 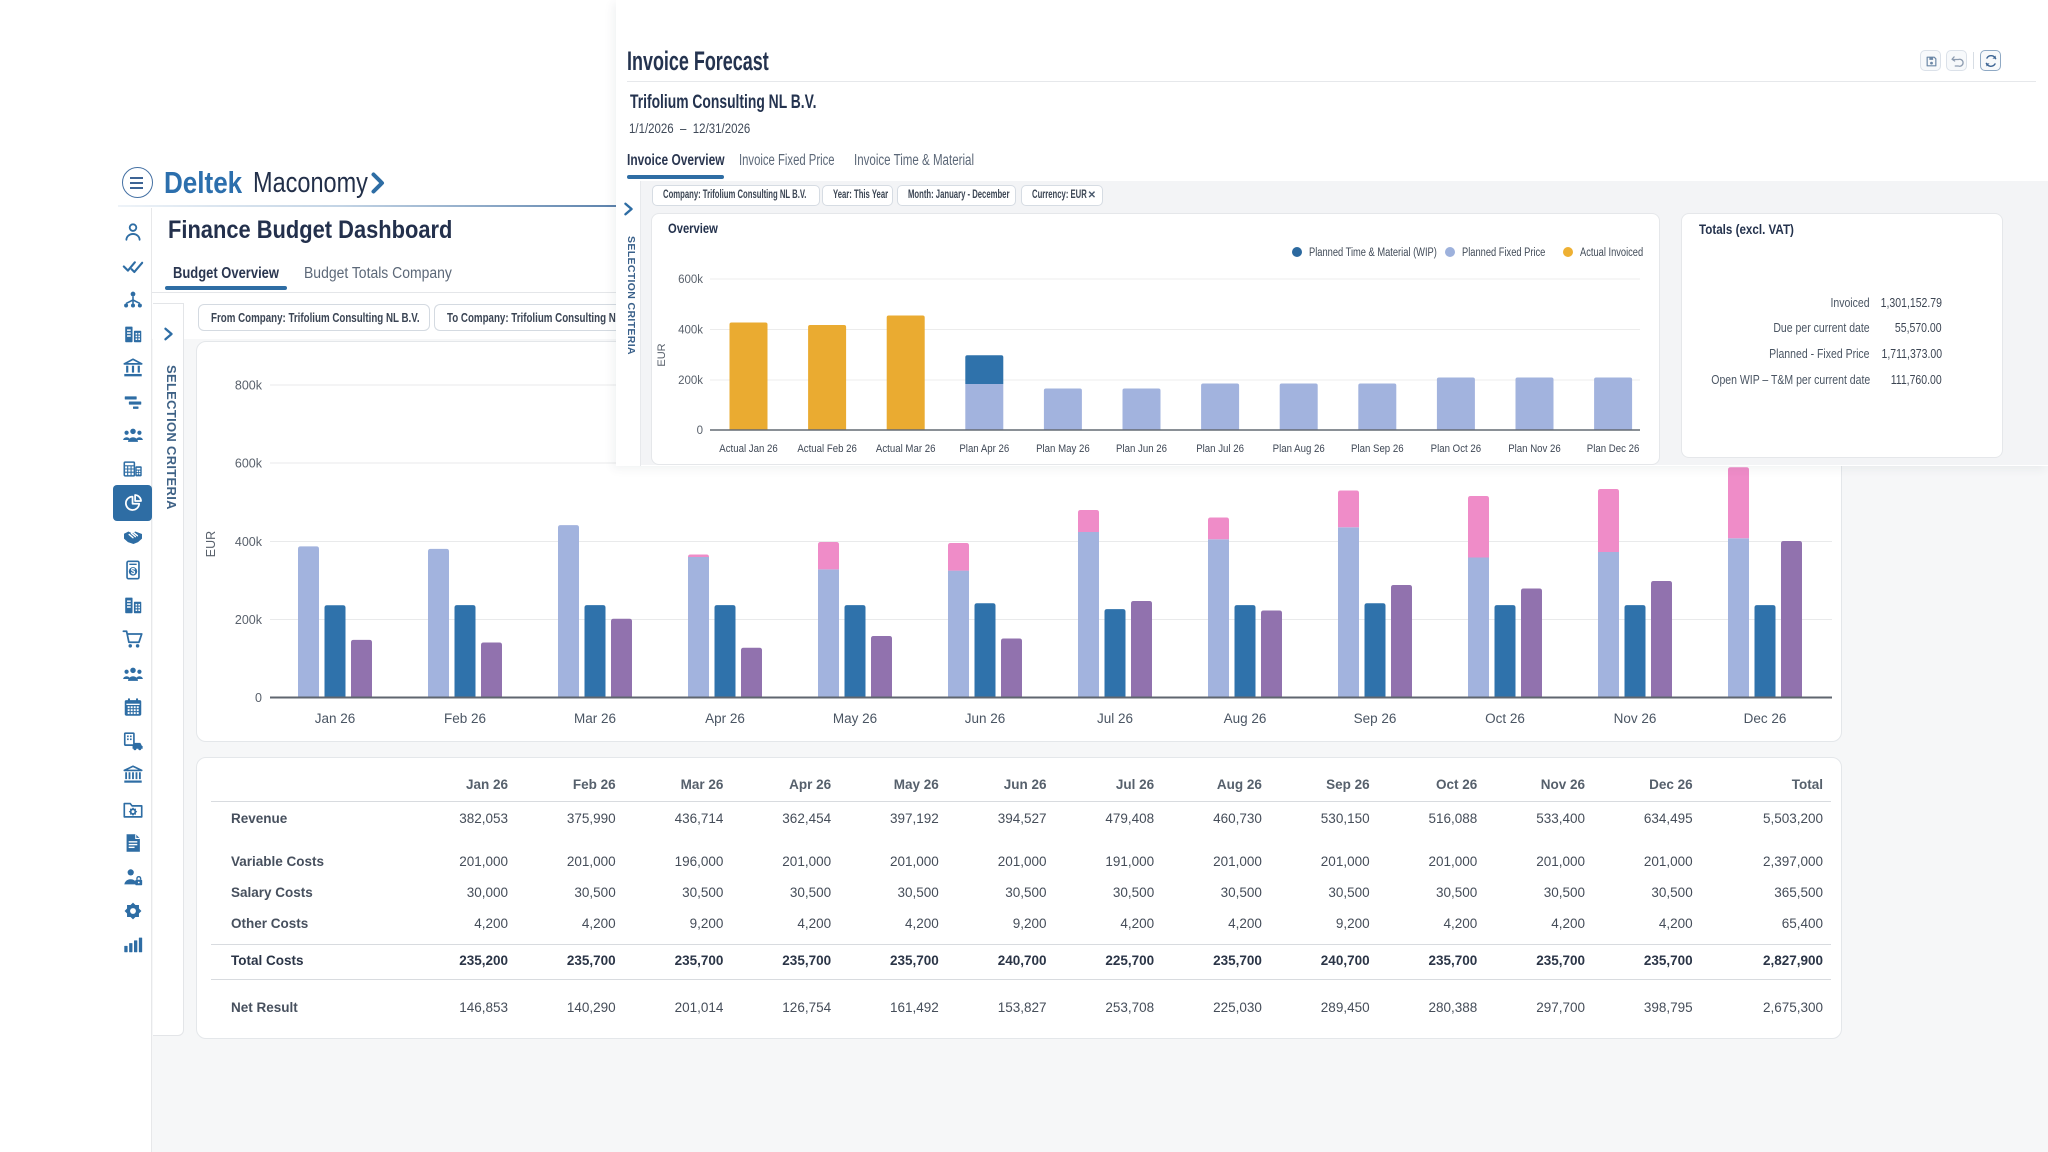 What do you see at coordinates (1377, 448) in the screenshot?
I see `svg-text: Plan Sep 26` at bounding box center [1377, 448].